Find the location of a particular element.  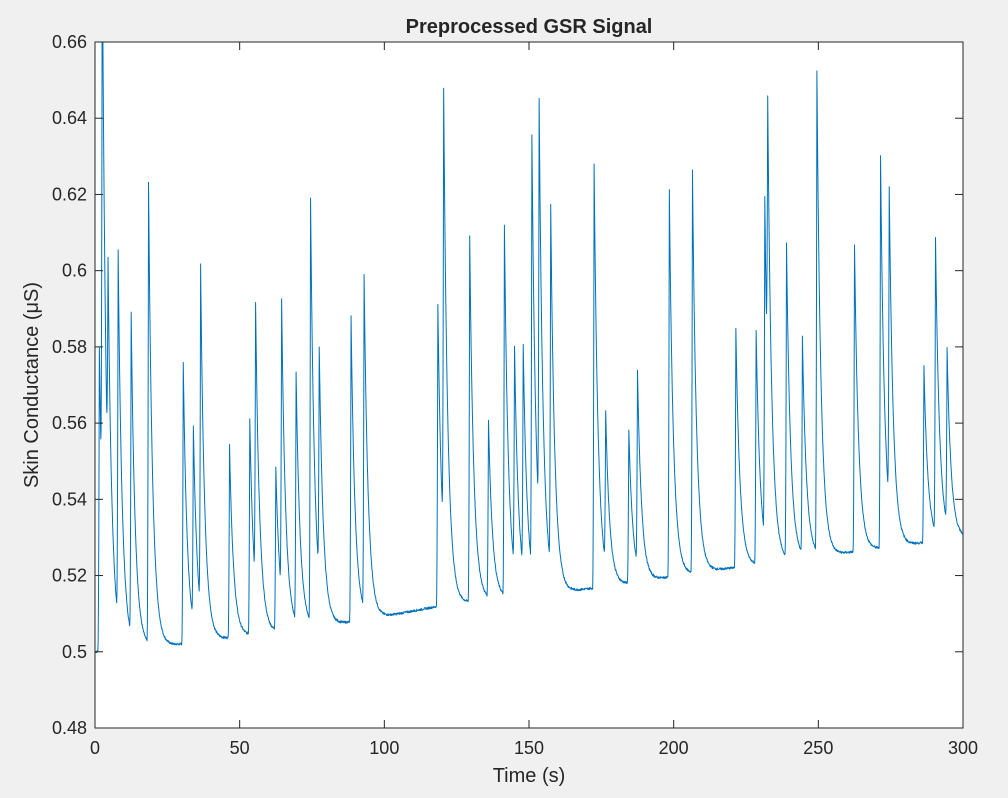

y-tick-label: 0.48 is located at coordinates (69, 728).